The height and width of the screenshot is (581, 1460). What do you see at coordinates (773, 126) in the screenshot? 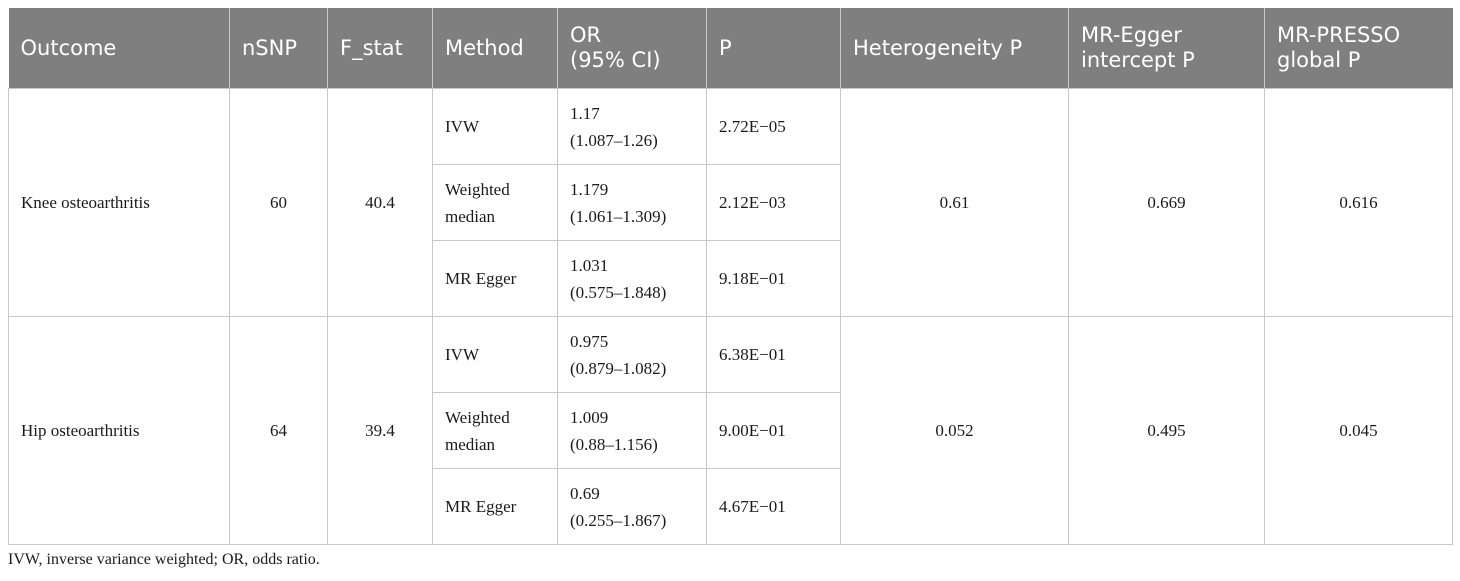
I see `p-value-cell: 2.72E−05` at bounding box center [773, 126].